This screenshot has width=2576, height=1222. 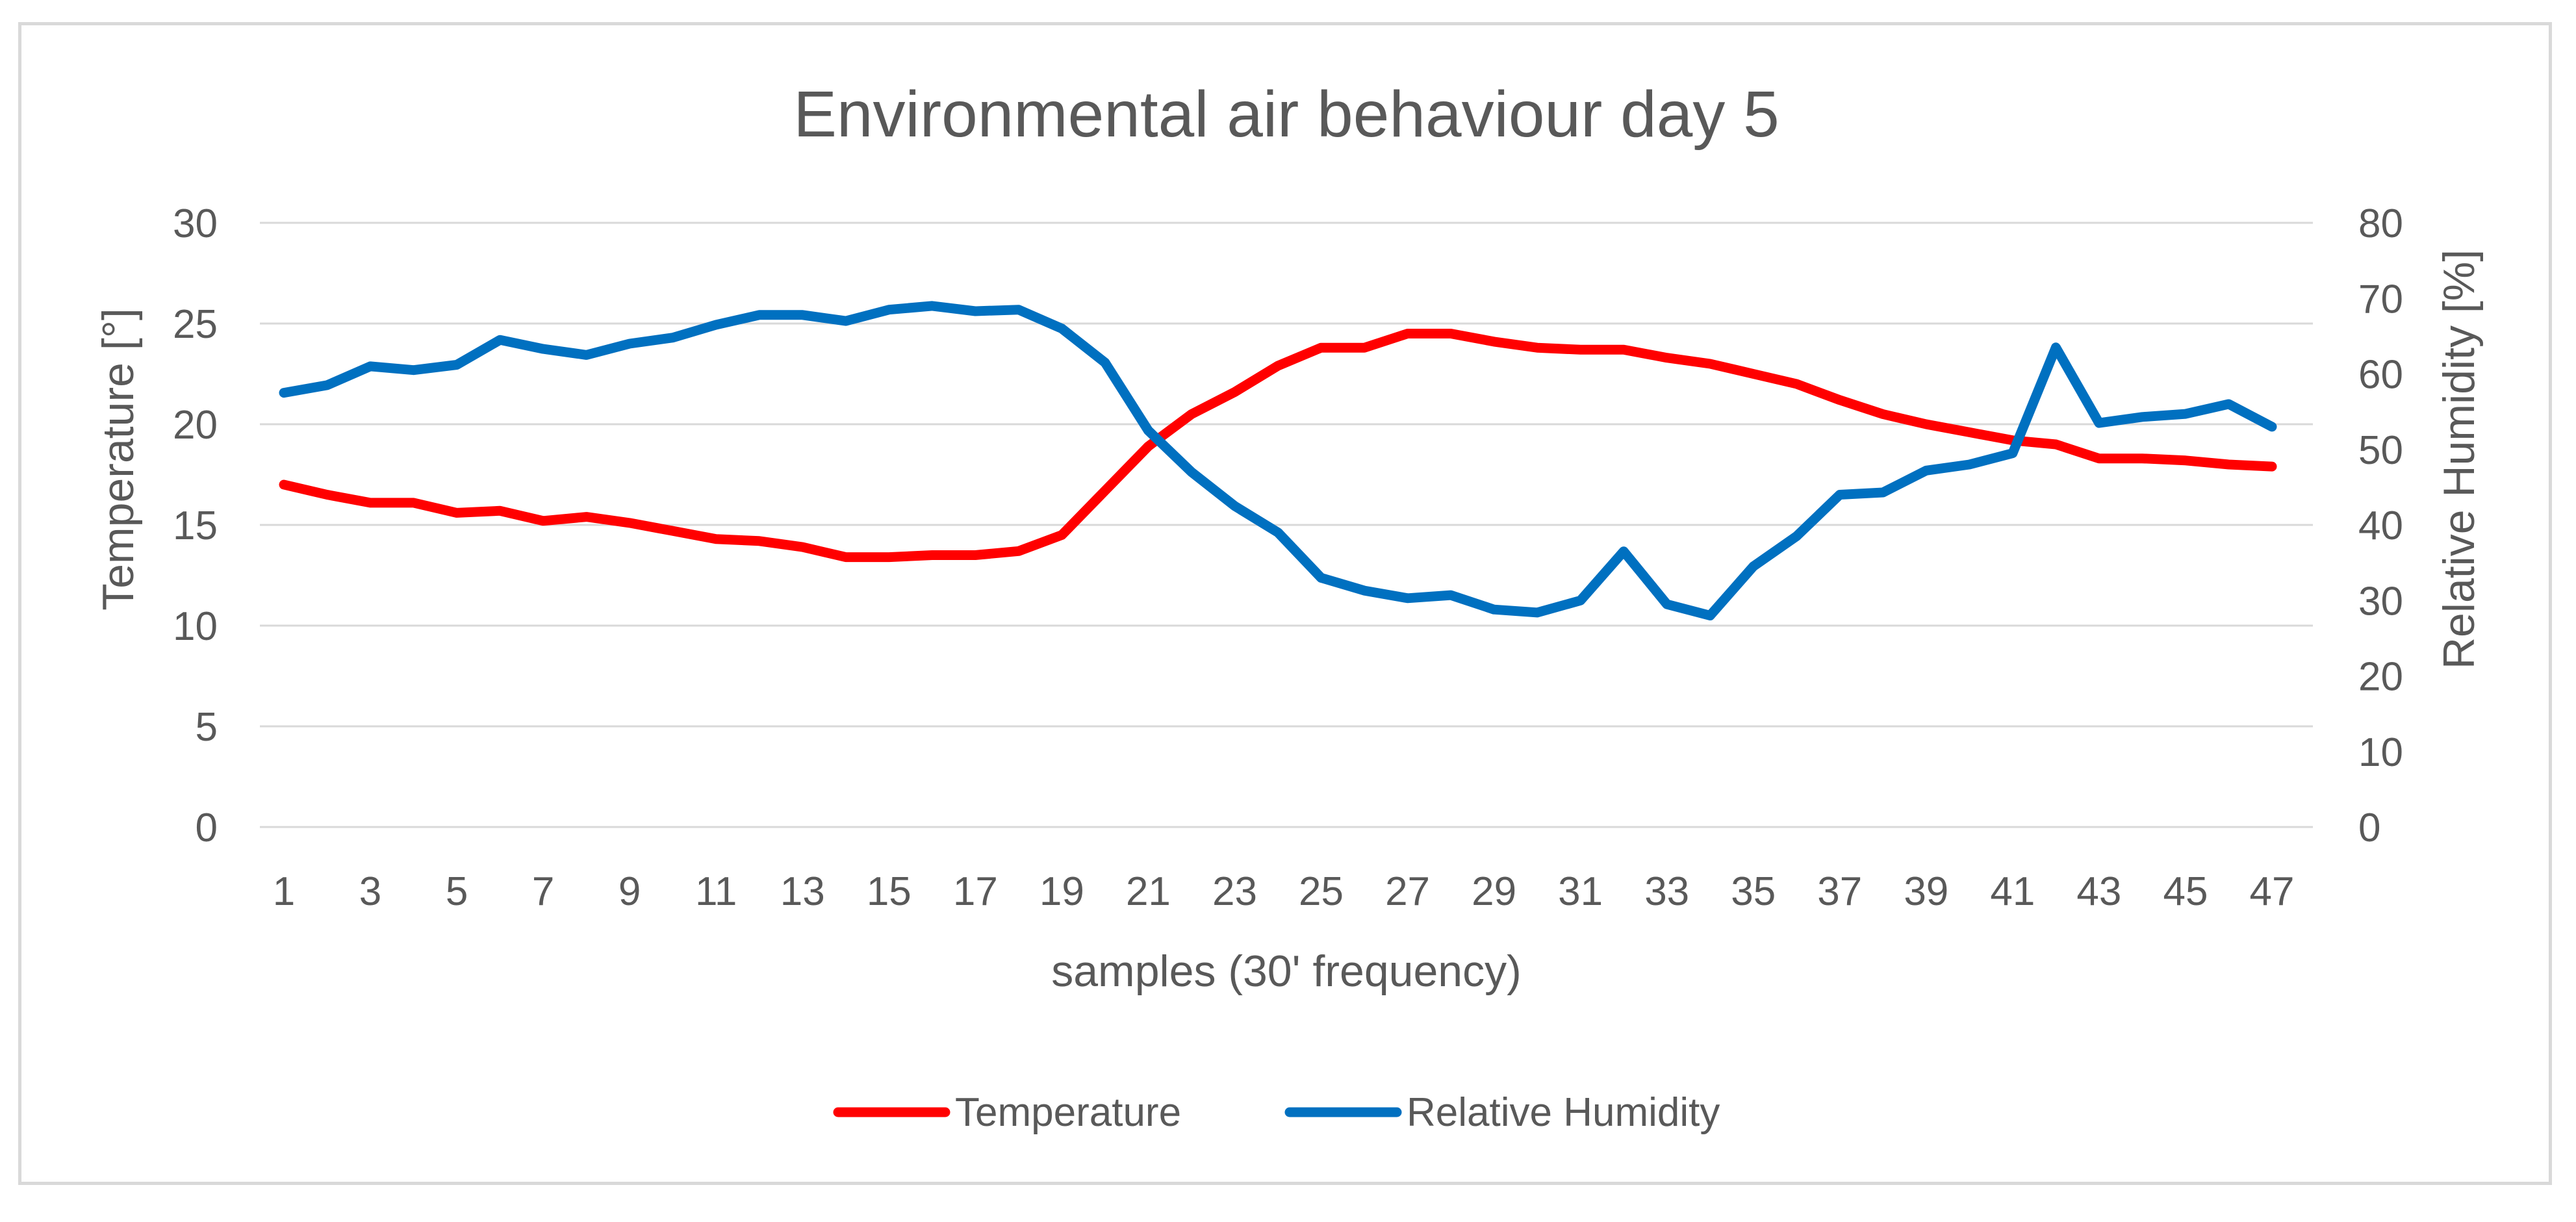 I want to click on y2-tick-label: 40, so click(x=2380, y=525).